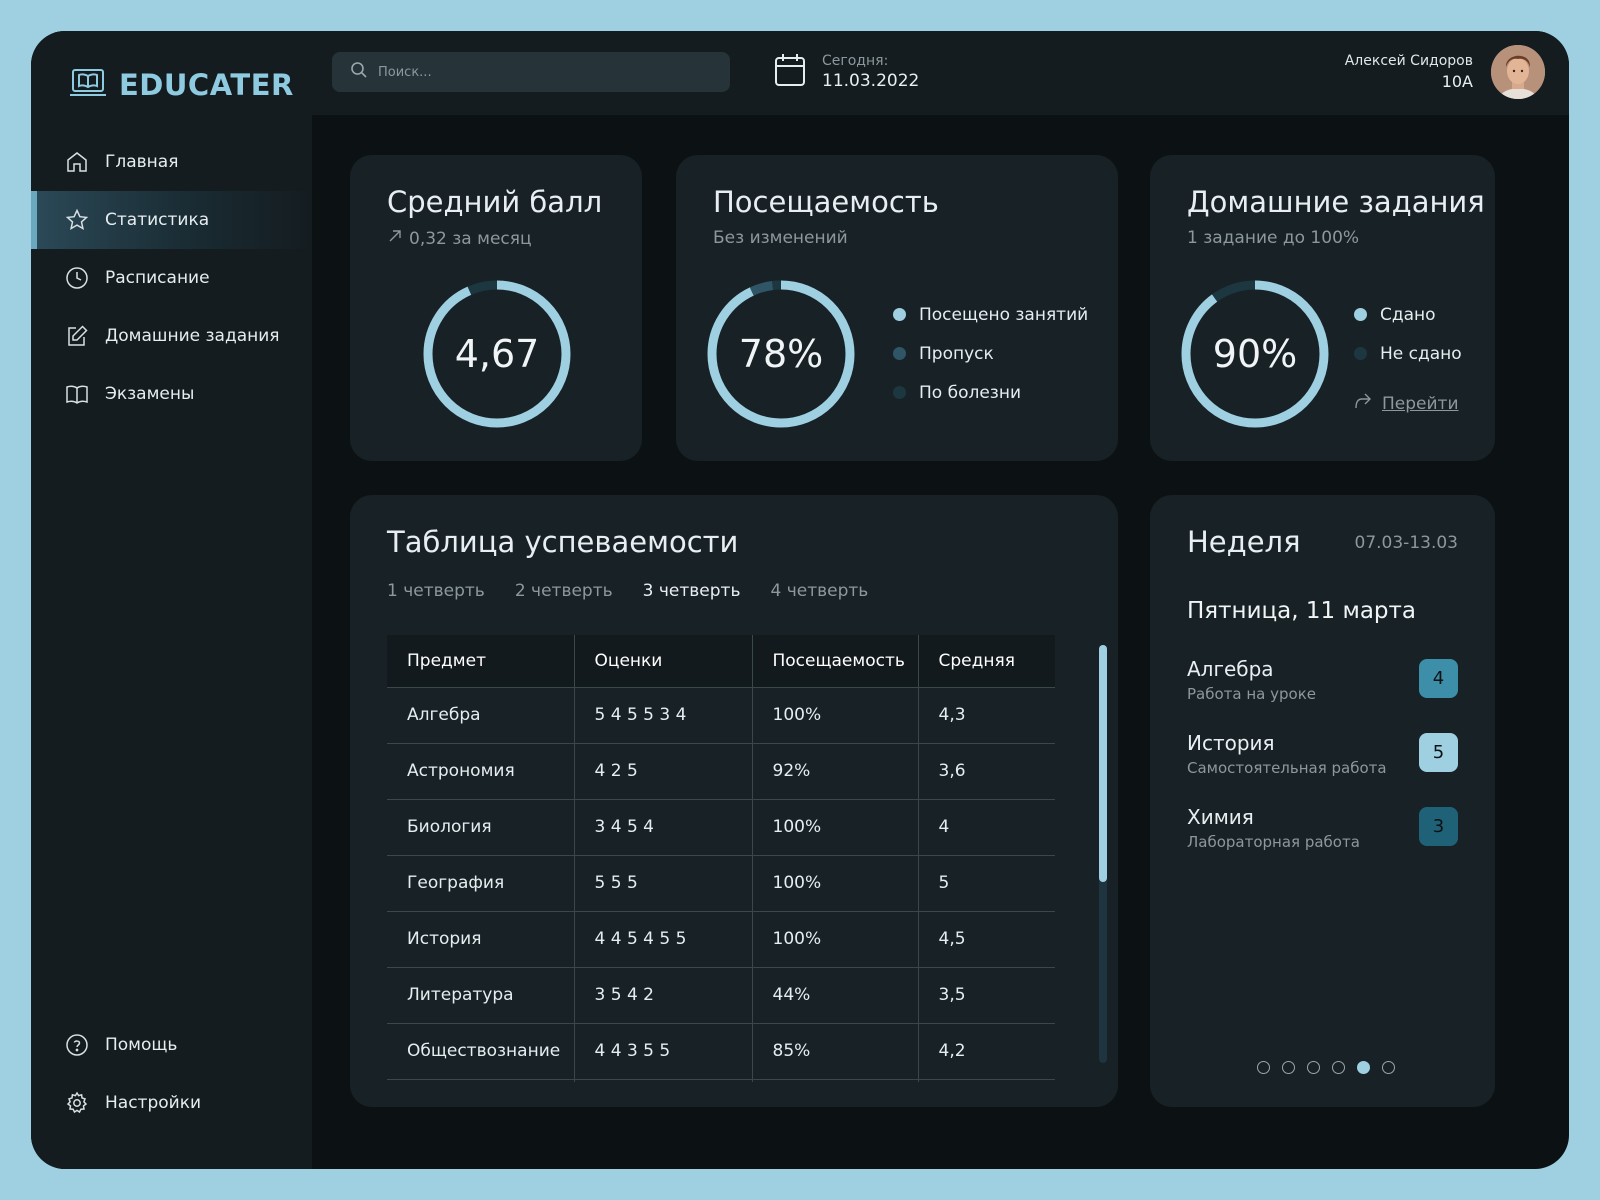 Image resolution: width=1600 pixels, height=1200 pixels. What do you see at coordinates (781, 354) in the screenshot?
I see `attendance-value: 78%` at bounding box center [781, 354].